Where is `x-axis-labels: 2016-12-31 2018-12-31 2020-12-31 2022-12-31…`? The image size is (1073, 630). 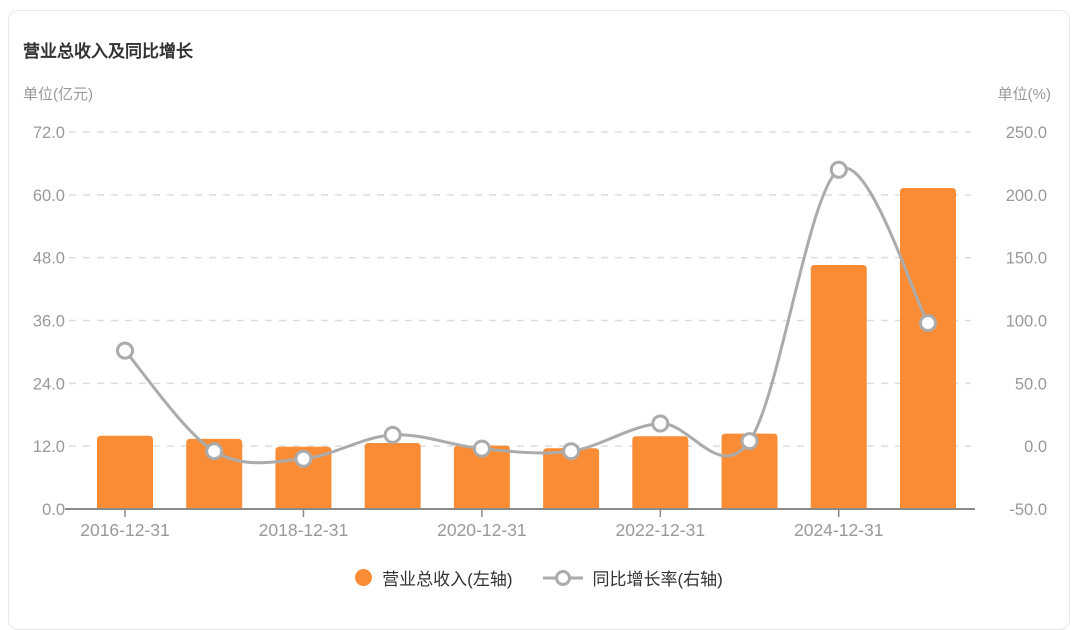 x-axis-labels: 2016-12-31 2018-12-31 2020-12-31 2022-12-31… is located at coordinates (482, 525).